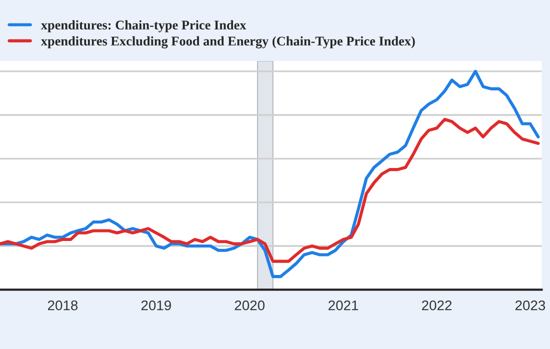  I want to click on x-tick-label: 2019, so click(156, 305).